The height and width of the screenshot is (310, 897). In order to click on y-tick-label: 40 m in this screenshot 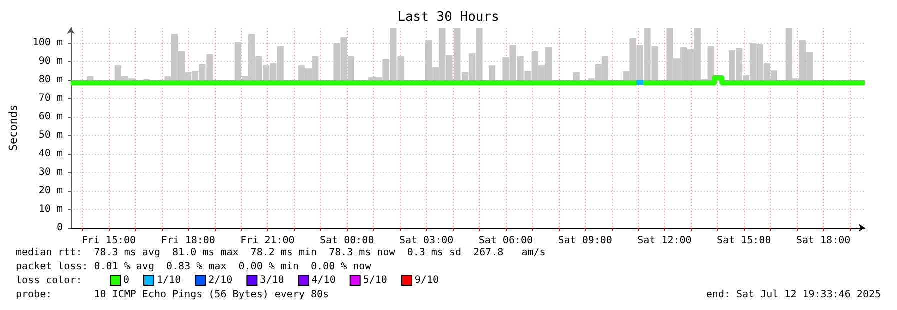, I will do `click(50, 154)`.